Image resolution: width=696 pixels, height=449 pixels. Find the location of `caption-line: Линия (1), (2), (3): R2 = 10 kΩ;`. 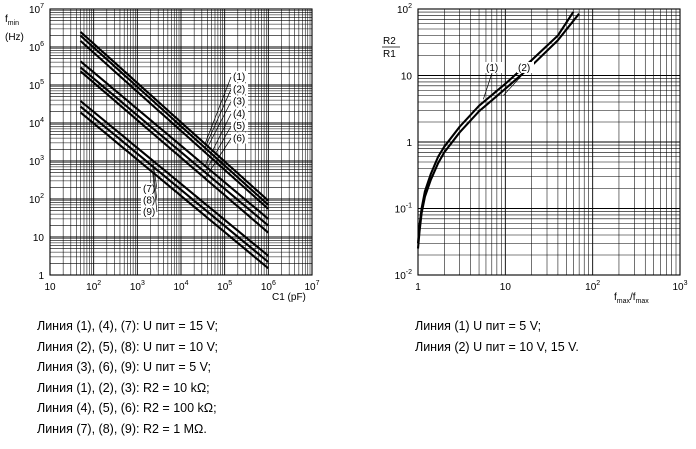

caption-line: Линия (1), (2), (3): R2 = 10 kΩ; is located at coordinates (123, 387).